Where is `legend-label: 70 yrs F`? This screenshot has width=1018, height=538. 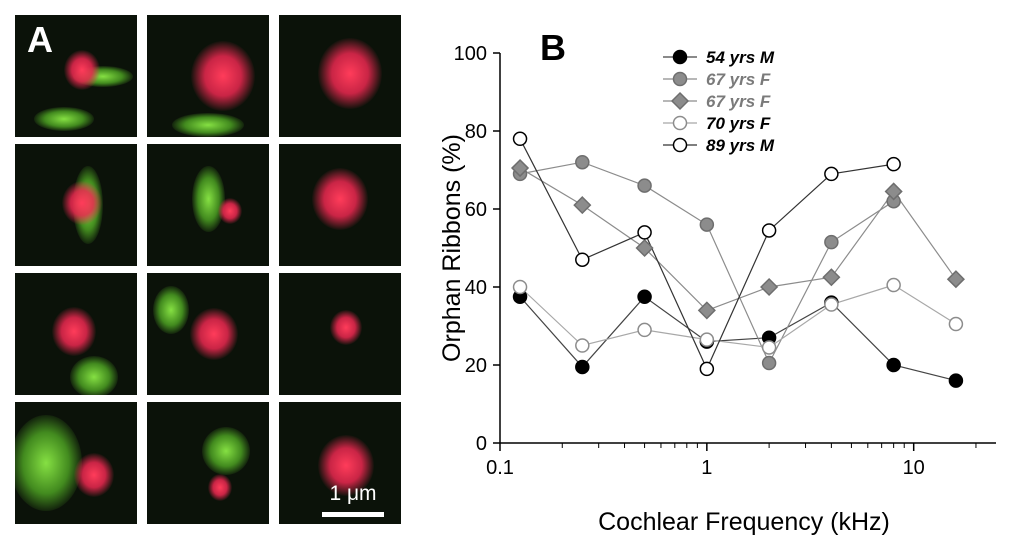
legend-label: 70 yrs F is located at coordinates (738, 123).